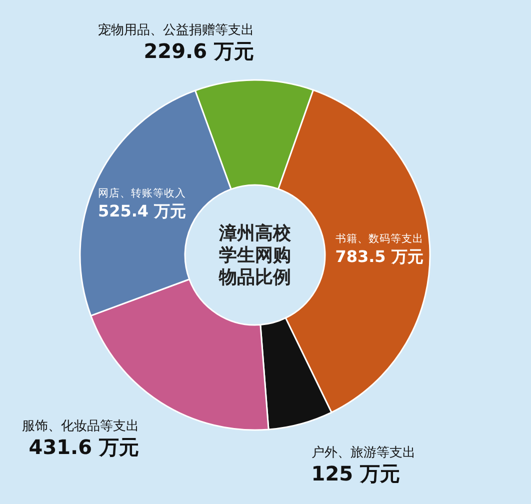 The image size is (531, 504). What do you see at coordinates (81, 426) in the screenshot?
I see `slice-label: 服饰、化妆品等支出` at bounding box center [81, 426].